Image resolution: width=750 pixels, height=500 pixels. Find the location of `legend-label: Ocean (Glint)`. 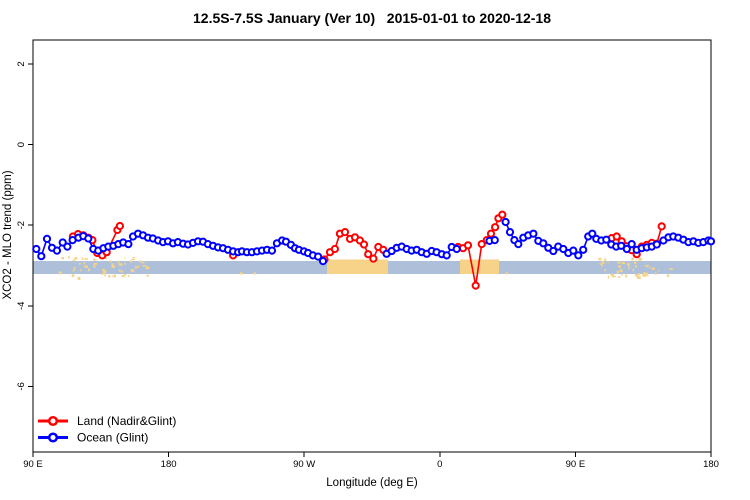

legend-label: Ocean (Glint) is located at coordinates (112, 438).